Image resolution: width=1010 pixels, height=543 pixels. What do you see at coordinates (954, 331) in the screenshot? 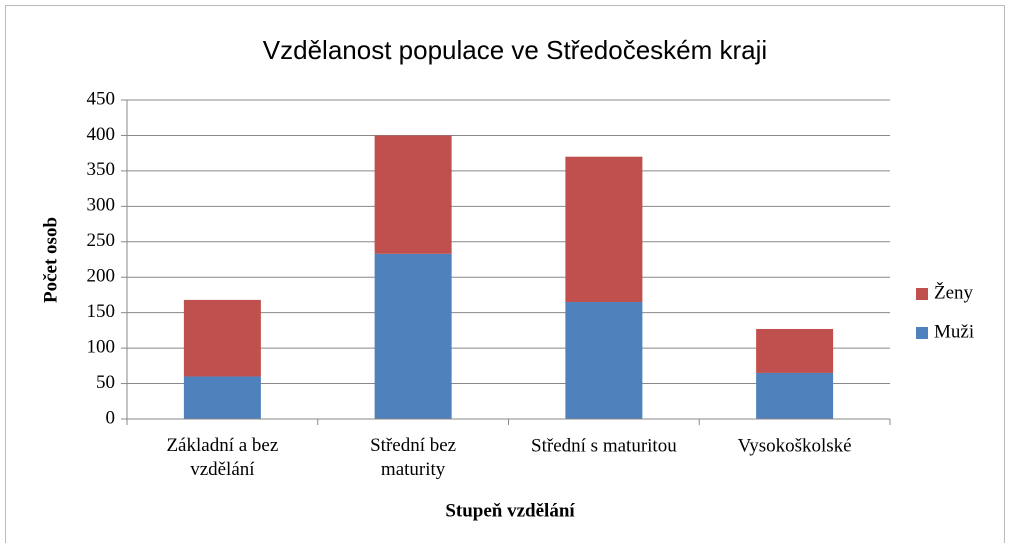
I see `legend-label: Muži` at bounding box center [954, 331].